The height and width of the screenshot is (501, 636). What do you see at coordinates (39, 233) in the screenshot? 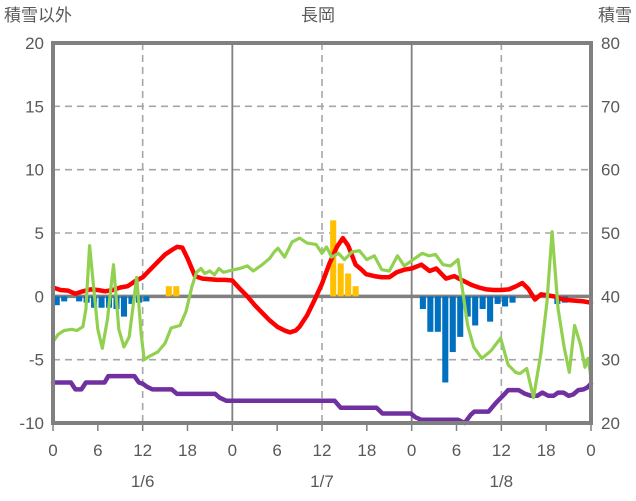
I see `left-axis-tick-label: 5` at bounding box center [39, 233].